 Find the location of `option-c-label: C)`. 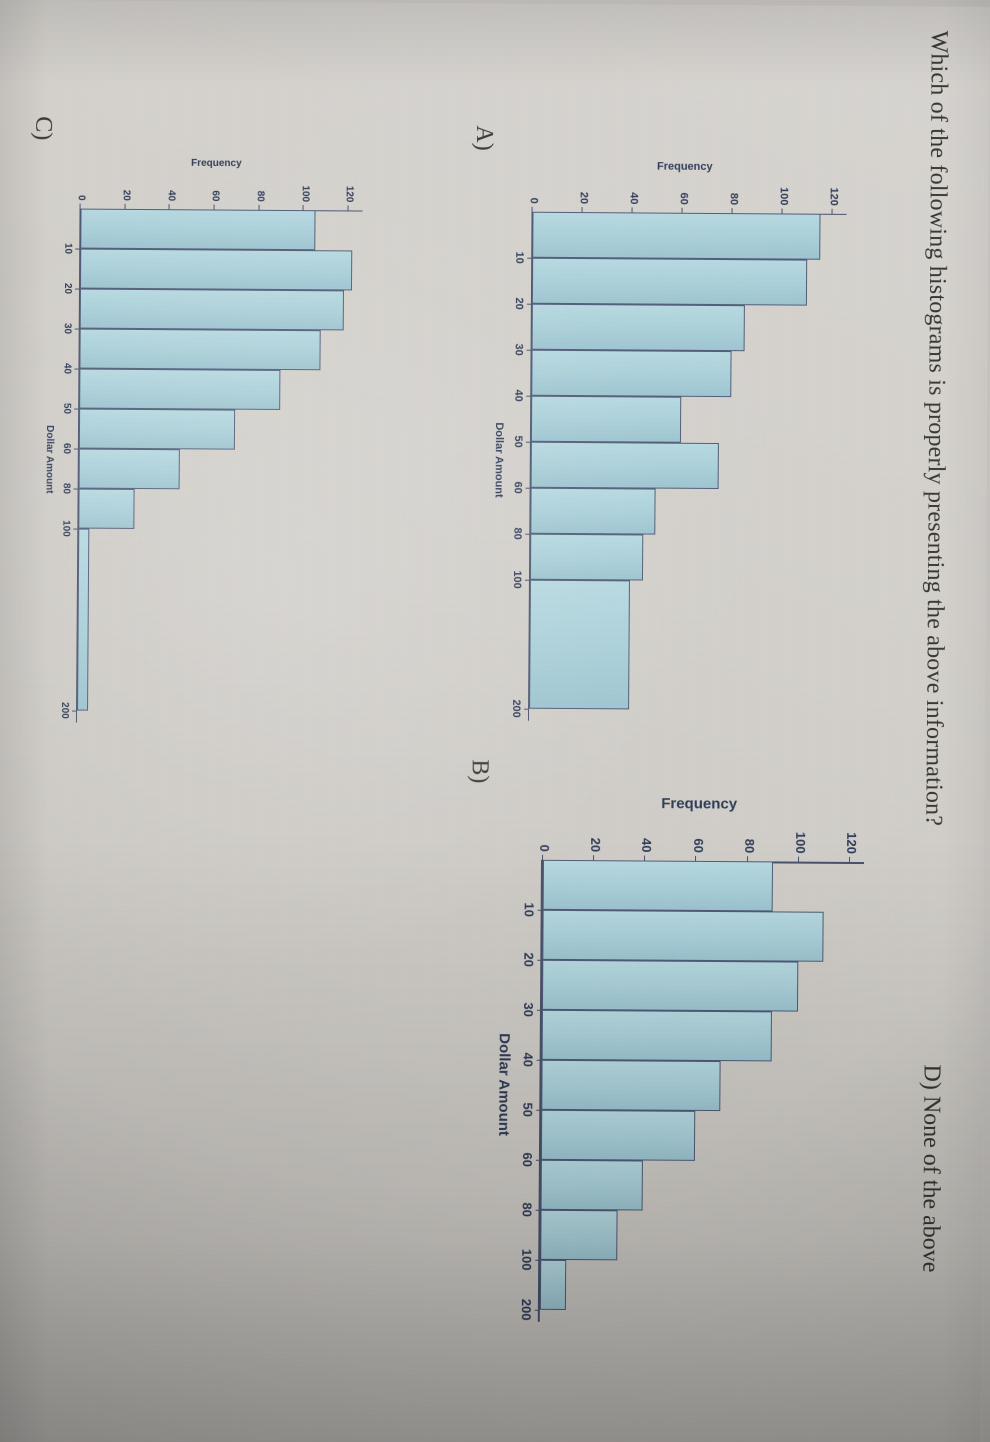

option-c-label: C) is located at coordinates (43, 128).